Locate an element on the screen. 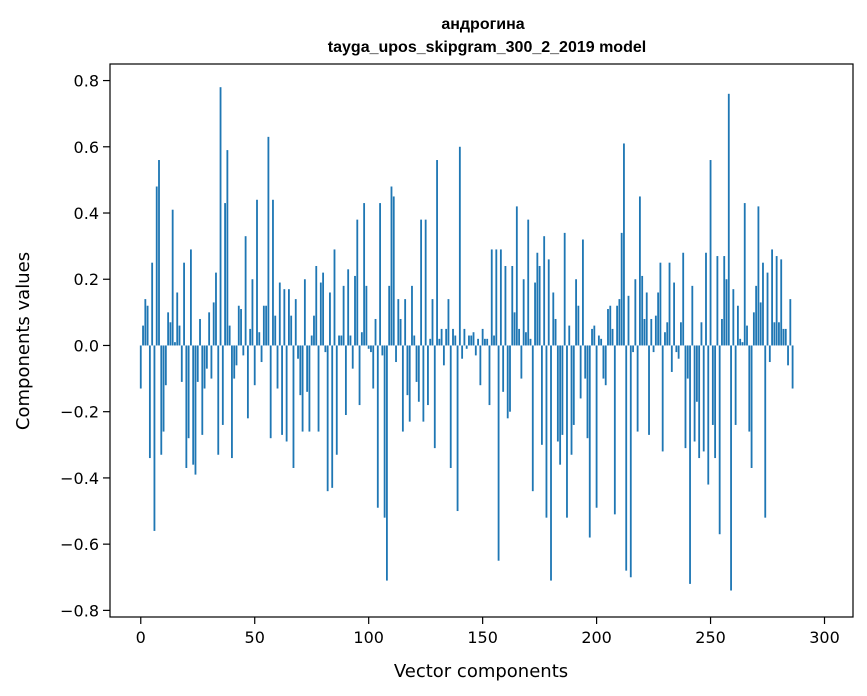 The width and height of the screenshot is (867, 696). x-tick-label: 100 is located at coordinates (368, 637).